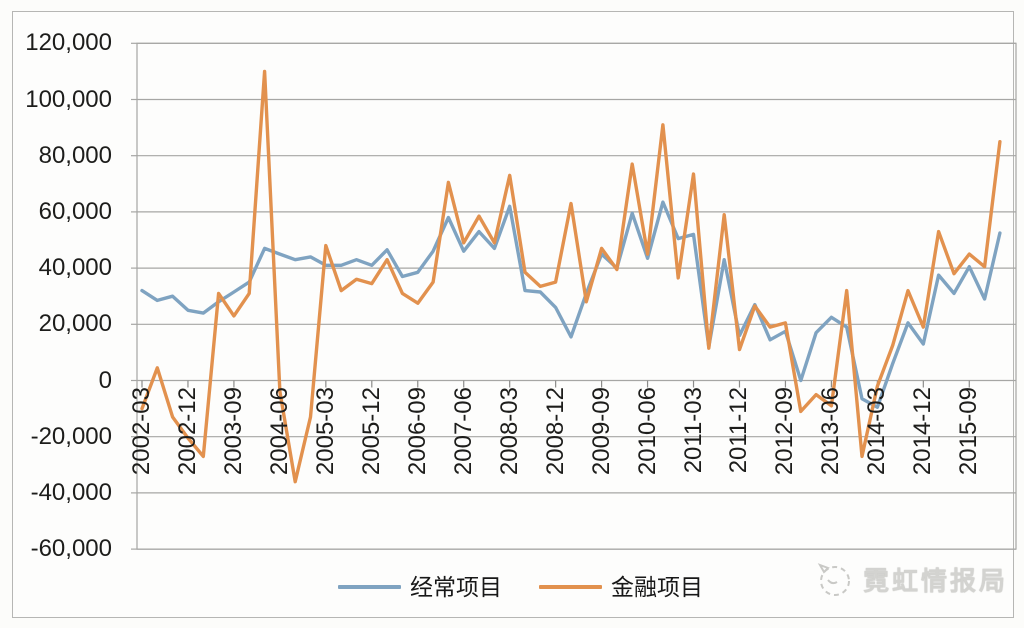  I want to click on legend-label-current-account: 经常项目, so click(456, 587).